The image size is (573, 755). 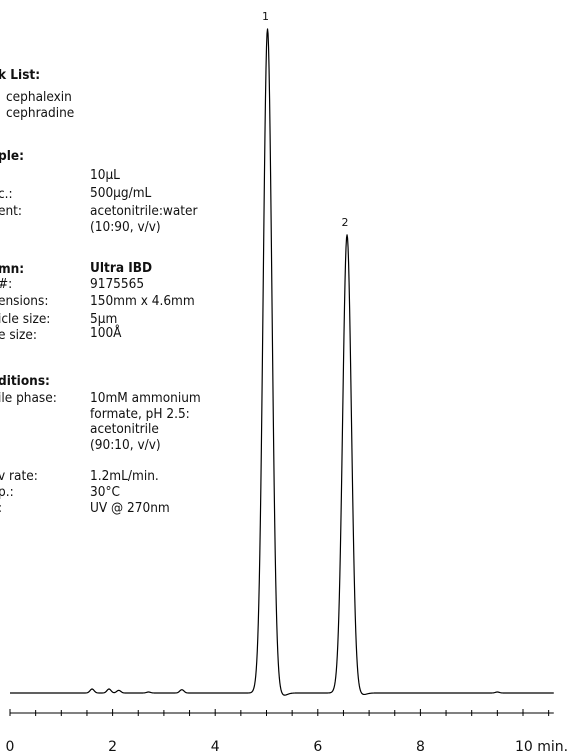 I want to click on x-tick-label: 10 min., so click(x=541, y=747).